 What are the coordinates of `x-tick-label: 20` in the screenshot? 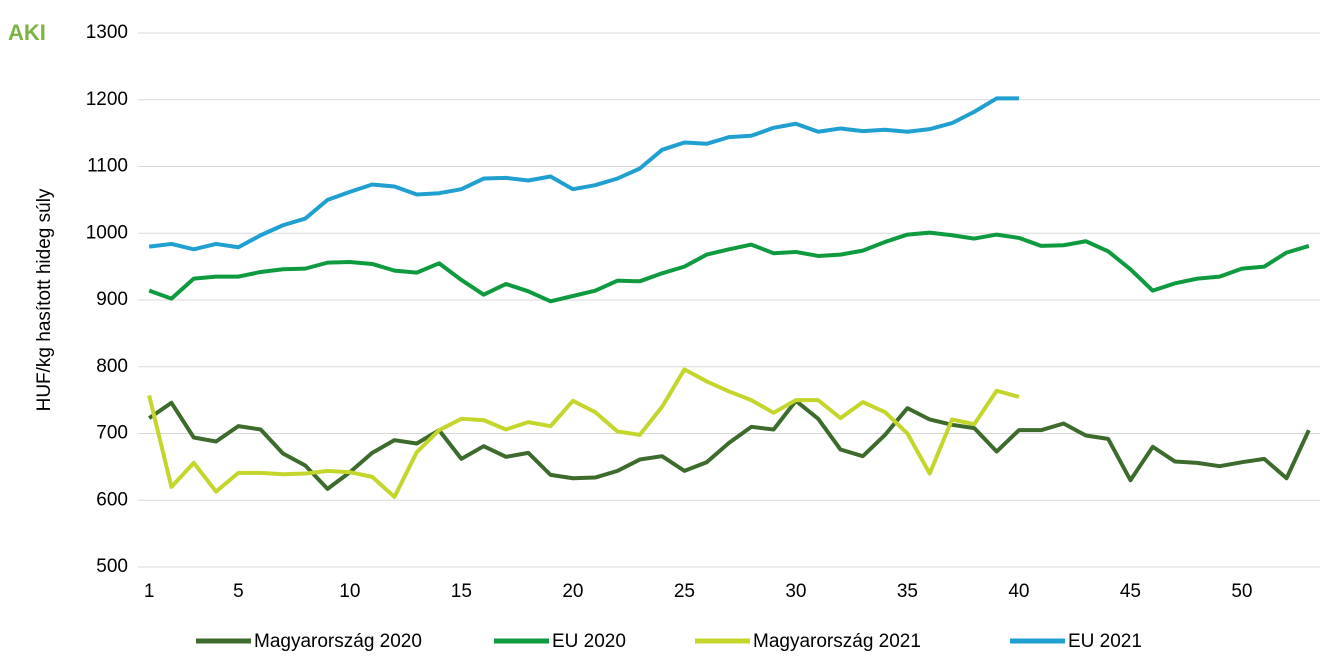 It's located at (572, 591).